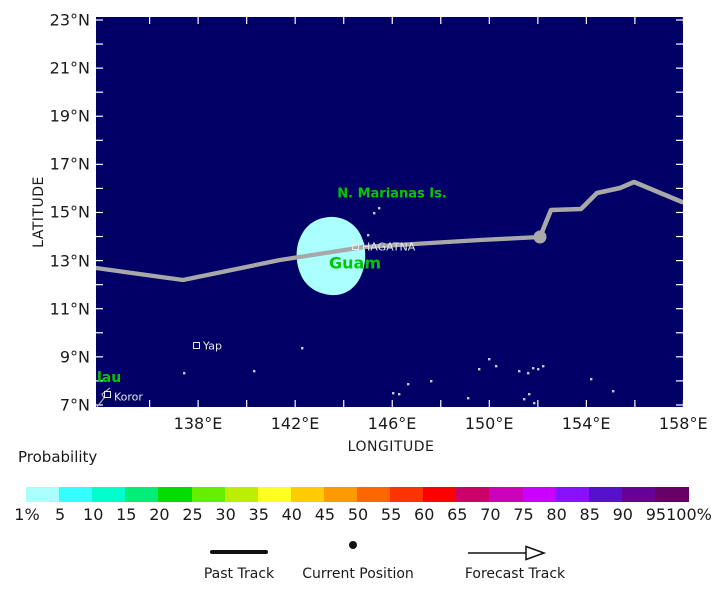  I want to click on colorbar-tick-label: 80, so click(556, 514).